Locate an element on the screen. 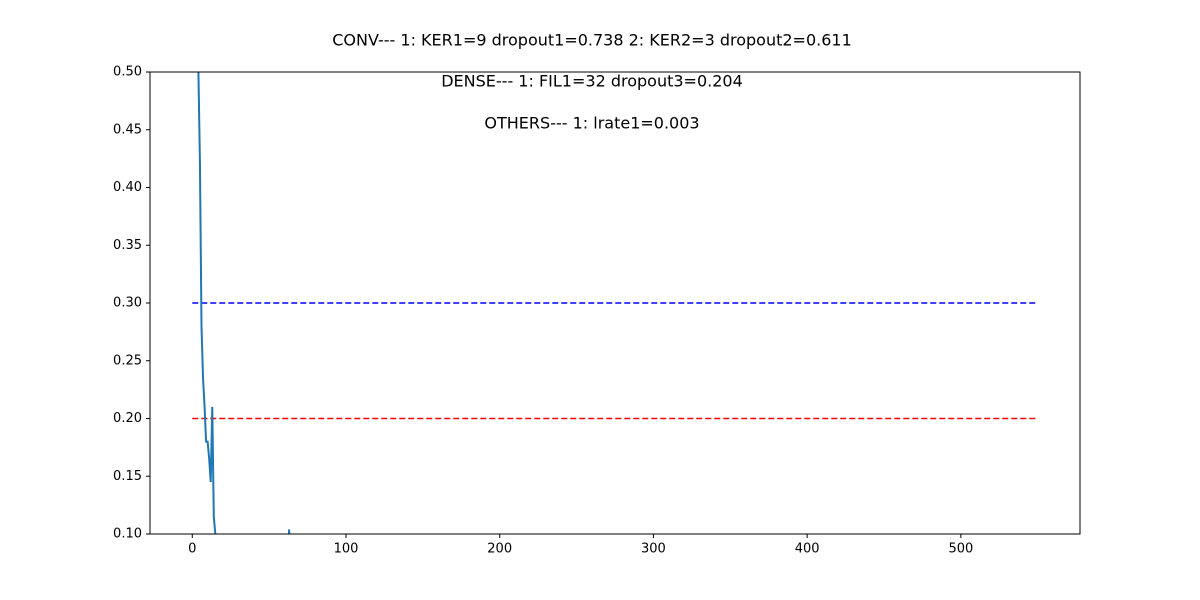 The height and width of the screenshot is (600, 1200). y-tick-label: 0.30 is located at coordinates (127, 303).